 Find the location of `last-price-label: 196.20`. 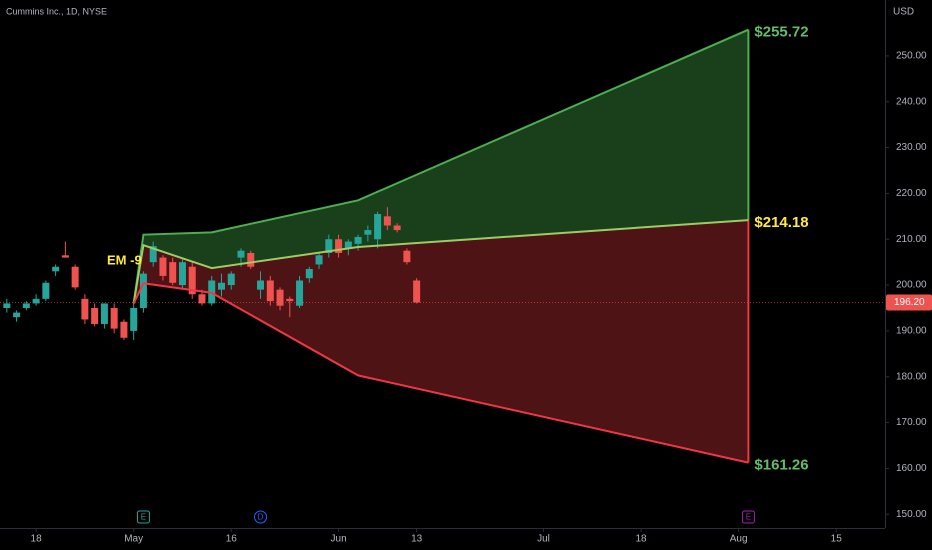

last-price-label: 196.20 is located at coordinates (909, 302).